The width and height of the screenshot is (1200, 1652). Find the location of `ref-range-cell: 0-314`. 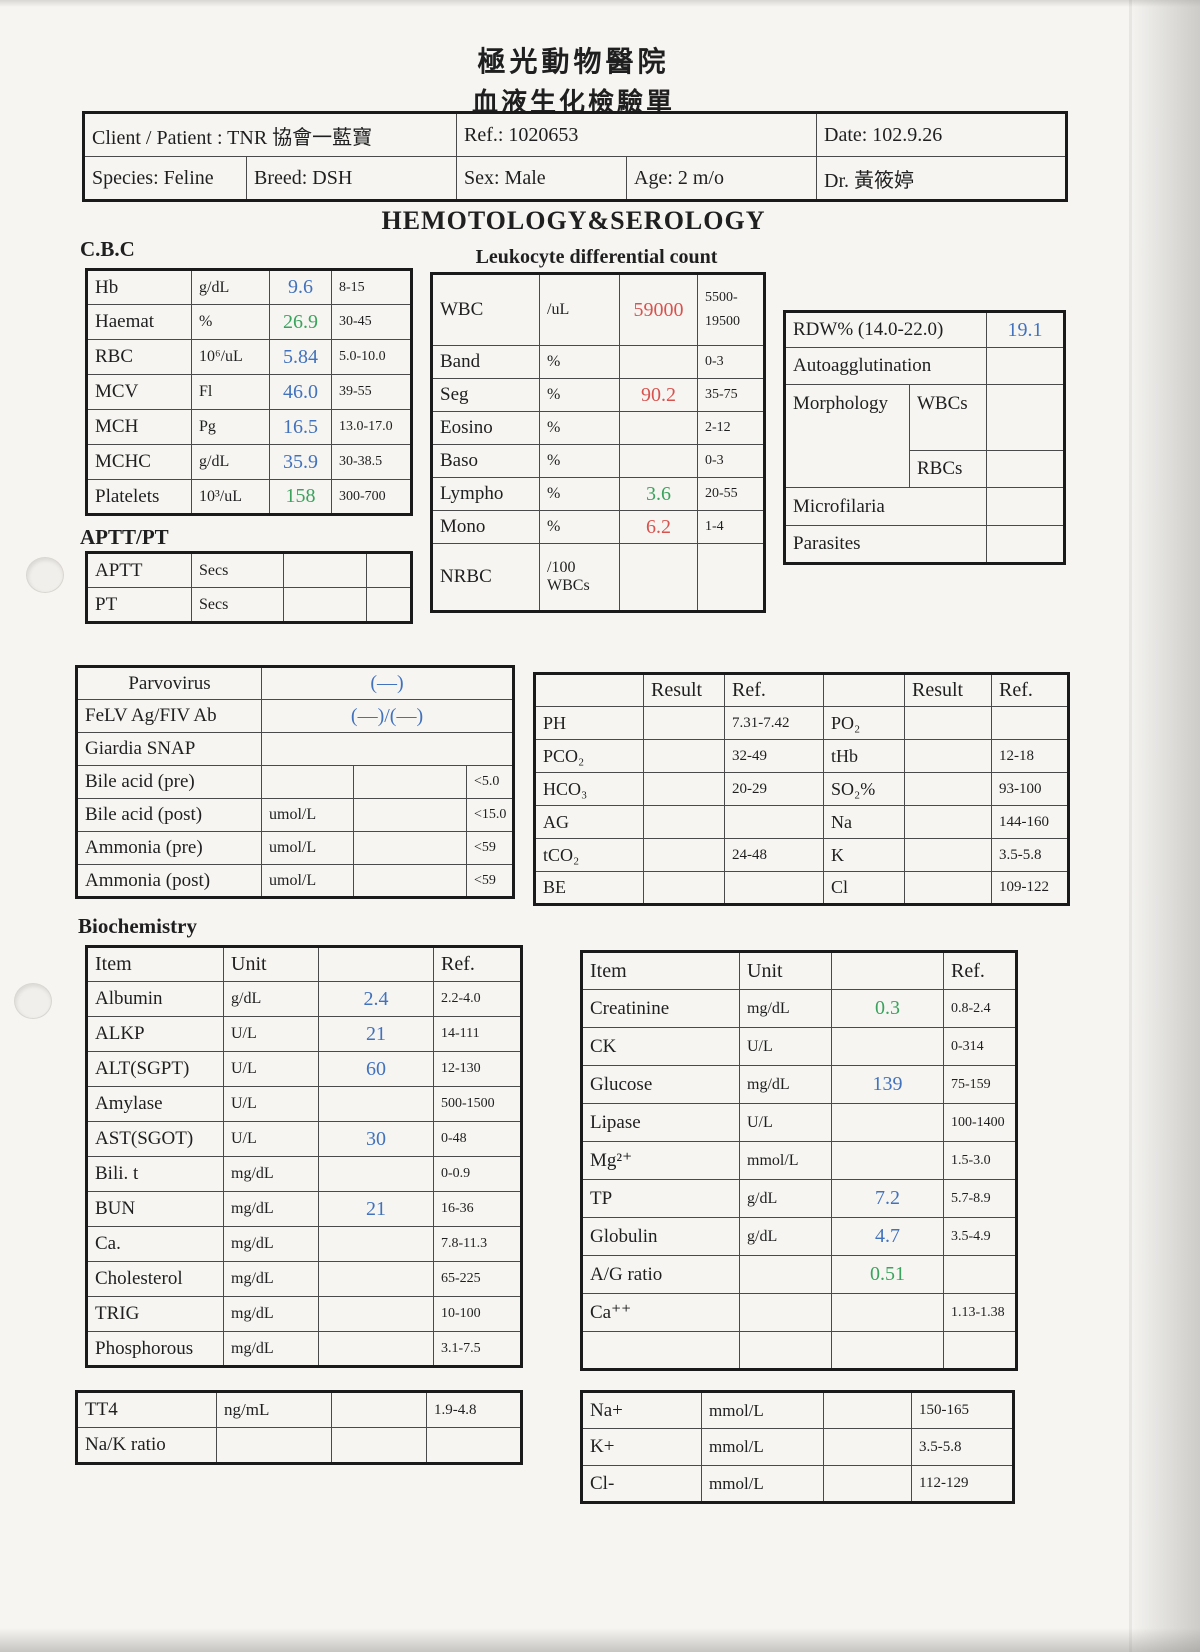

ref-range-cell: 0-314 is located at coordinates (980, 1046).